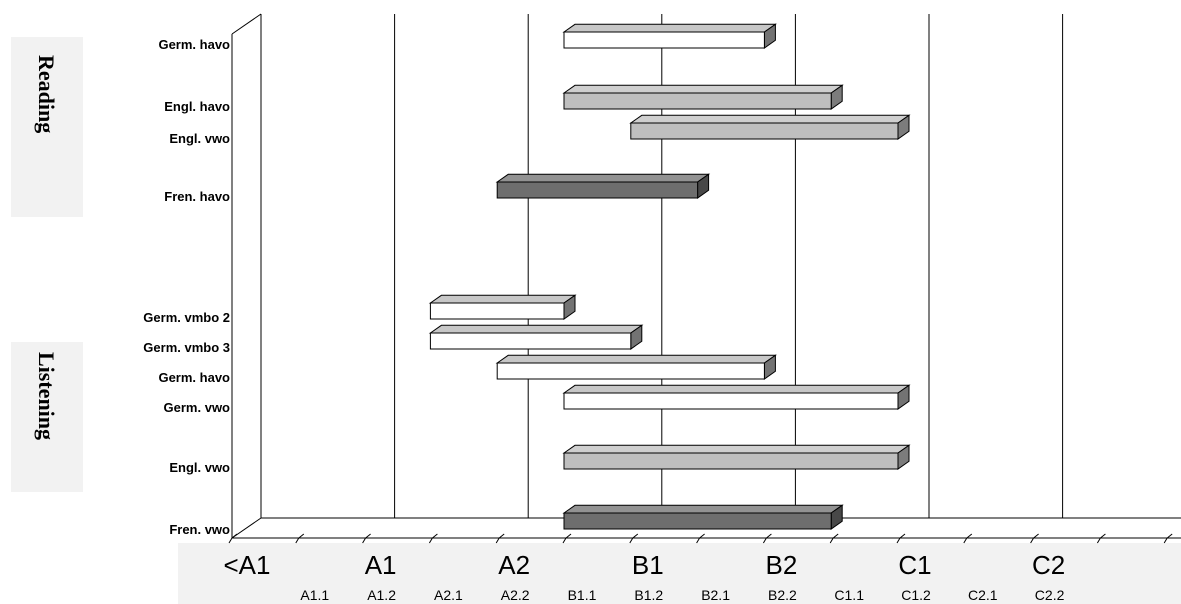  I want to click on row-label: Germ. vwo, so click(197, 407).